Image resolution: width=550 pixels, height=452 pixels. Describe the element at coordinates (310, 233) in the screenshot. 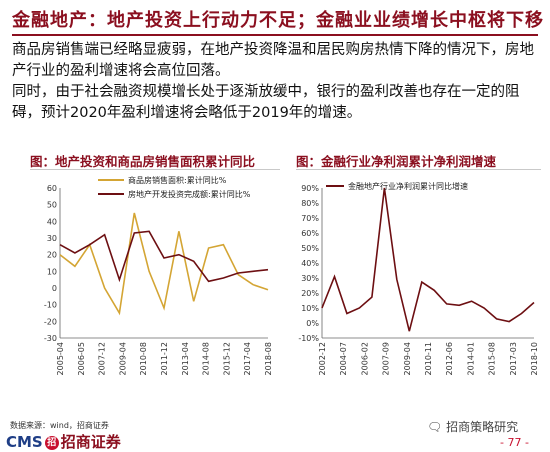

I see `y-tick-label: 60%` at that location.